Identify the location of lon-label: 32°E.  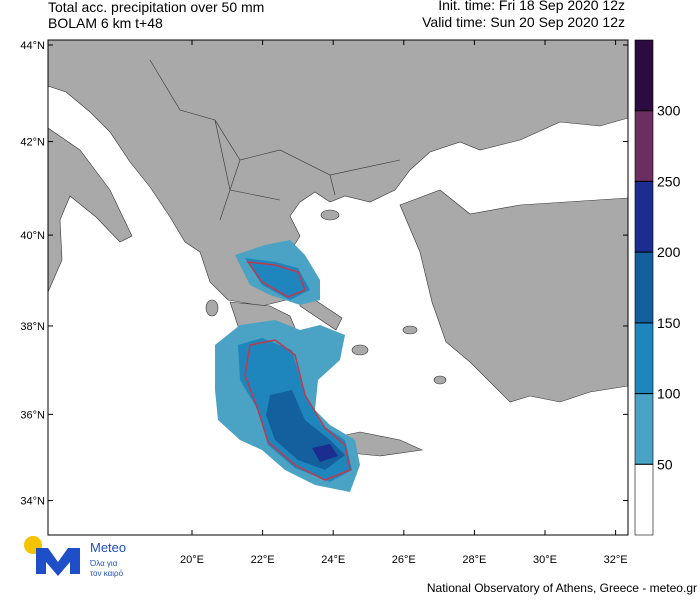
(616, 560).